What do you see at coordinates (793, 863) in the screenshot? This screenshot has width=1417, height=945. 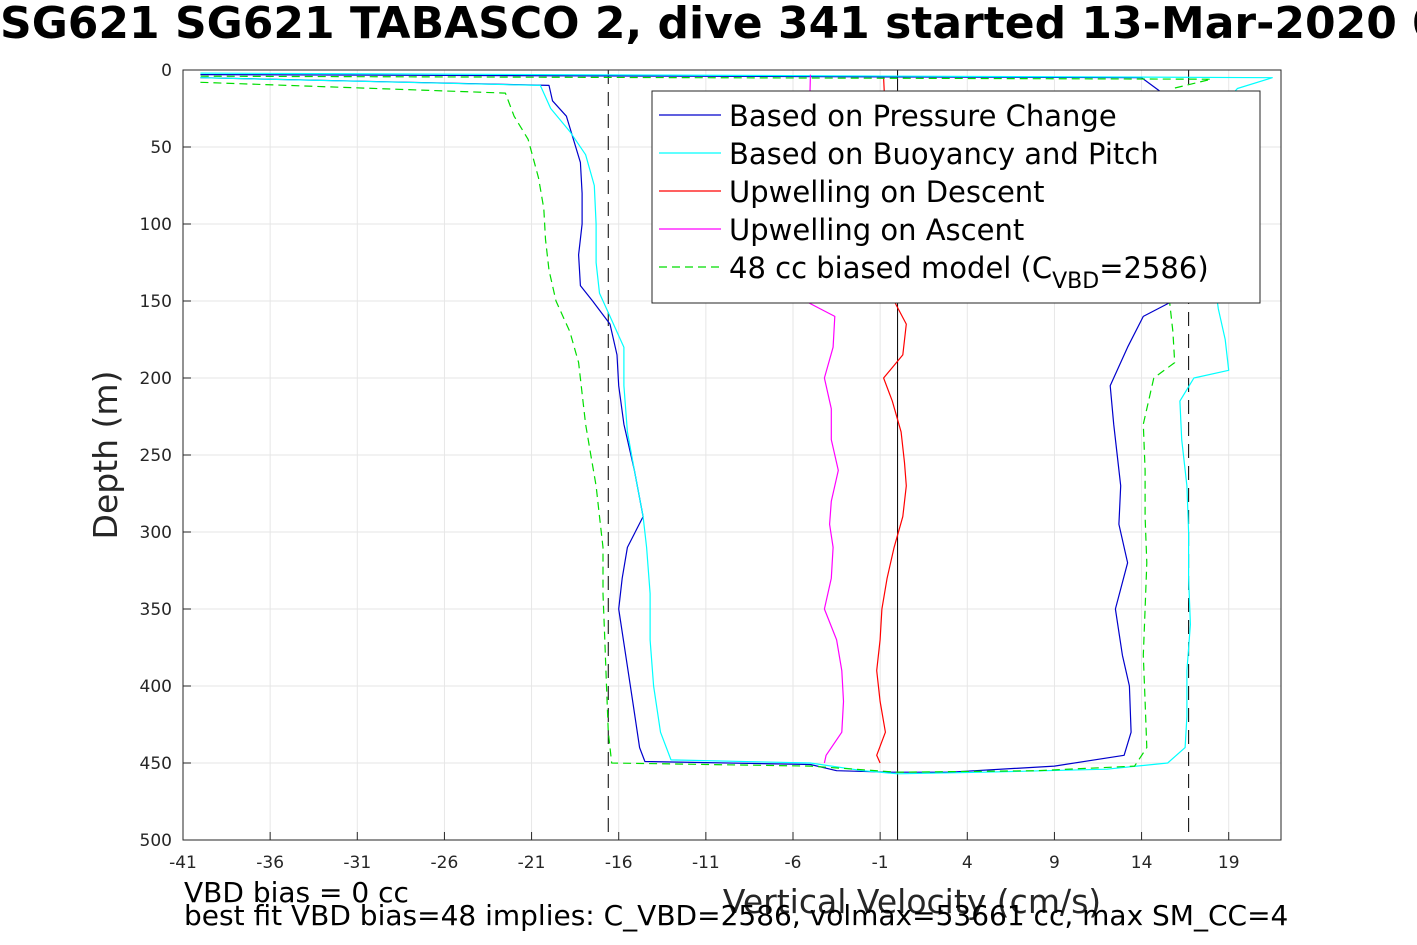 I see `x-tick-label: -6` at bounding box center [793, 863].